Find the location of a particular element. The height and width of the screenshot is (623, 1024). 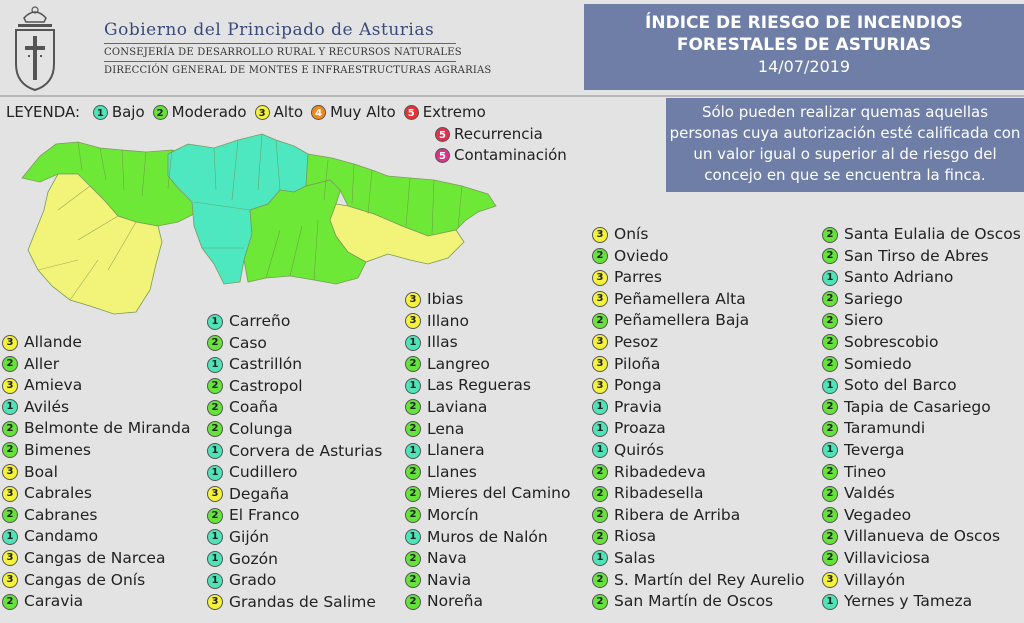

municipality-name: Ribera de Arriba is located at coordinates (677, 514).